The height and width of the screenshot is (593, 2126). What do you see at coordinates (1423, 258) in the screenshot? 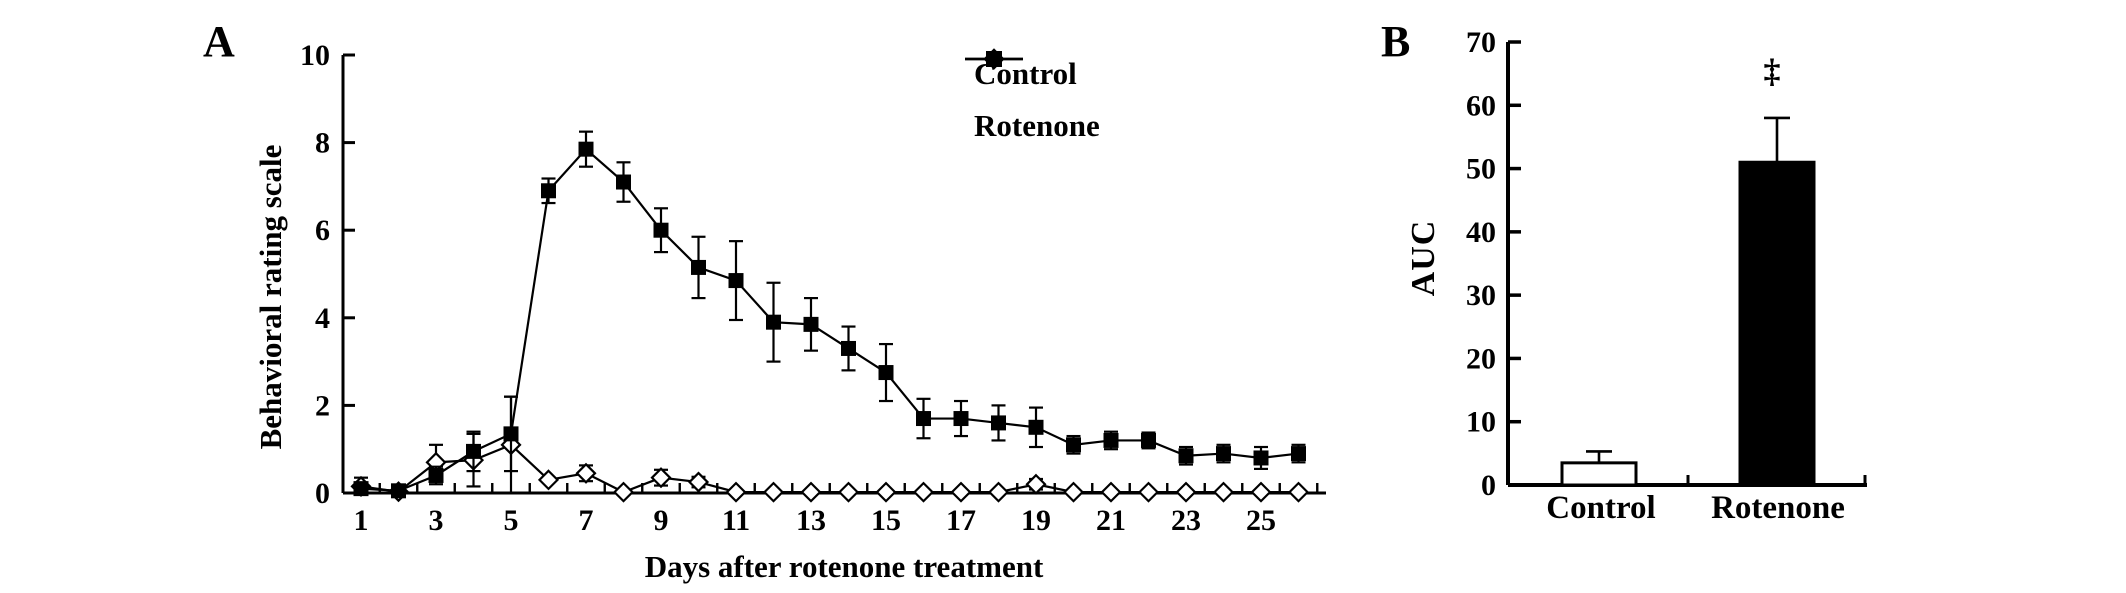
I see `panel-b-y-axis-title: AUC` at bounding box center [1423, 258].